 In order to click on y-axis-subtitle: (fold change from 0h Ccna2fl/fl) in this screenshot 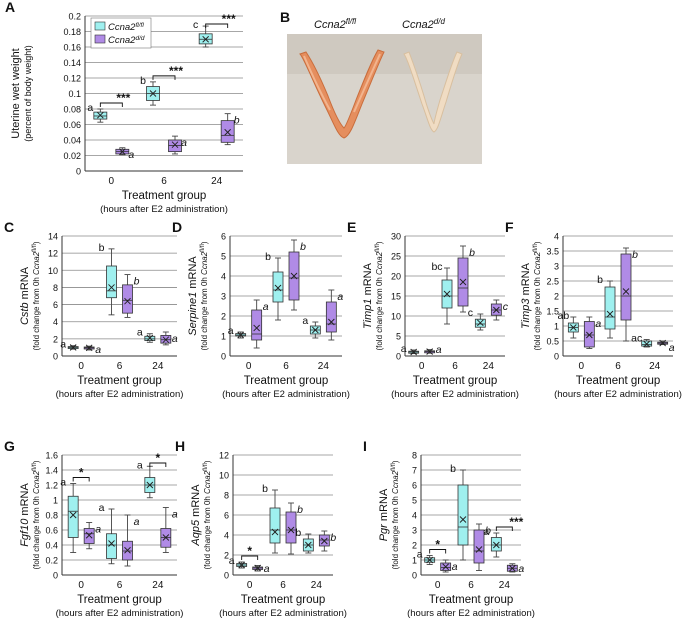, I will do `click(36, 295)`.